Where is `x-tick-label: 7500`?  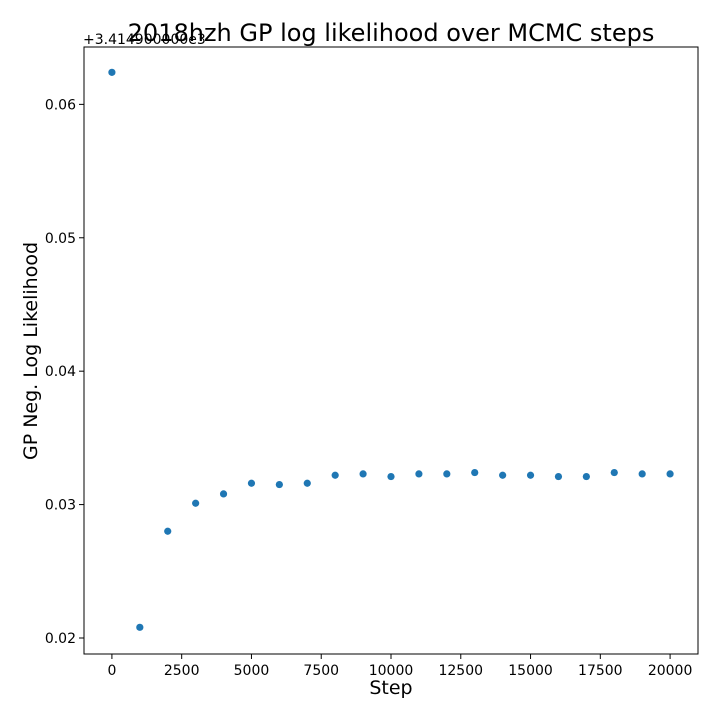 x-tick-label: 7500 is located at coordinates (321, 671).